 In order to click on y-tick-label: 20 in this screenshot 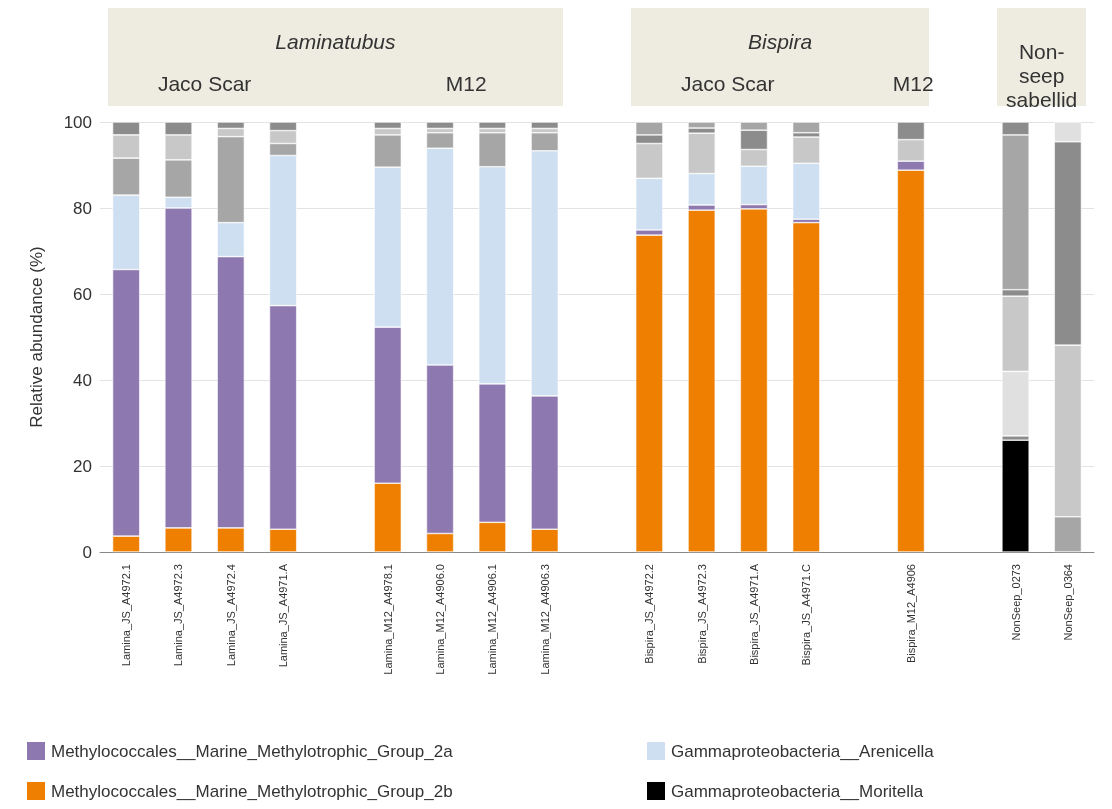, I will do `click(82, 466)`.